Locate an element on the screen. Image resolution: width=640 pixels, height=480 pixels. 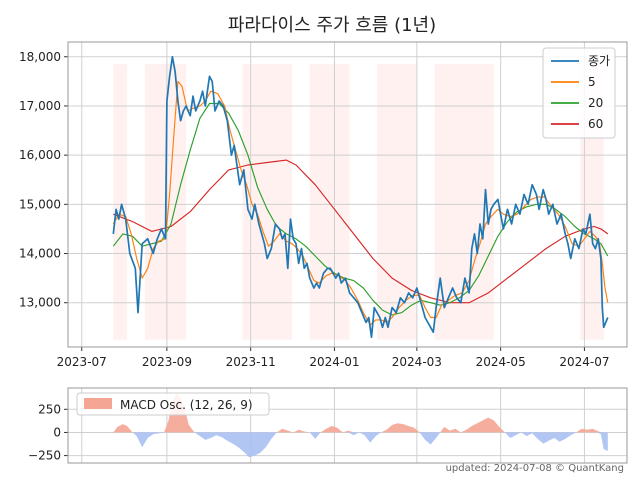
x-tick-label: 2024-05 is located at coordinates (501, 362).